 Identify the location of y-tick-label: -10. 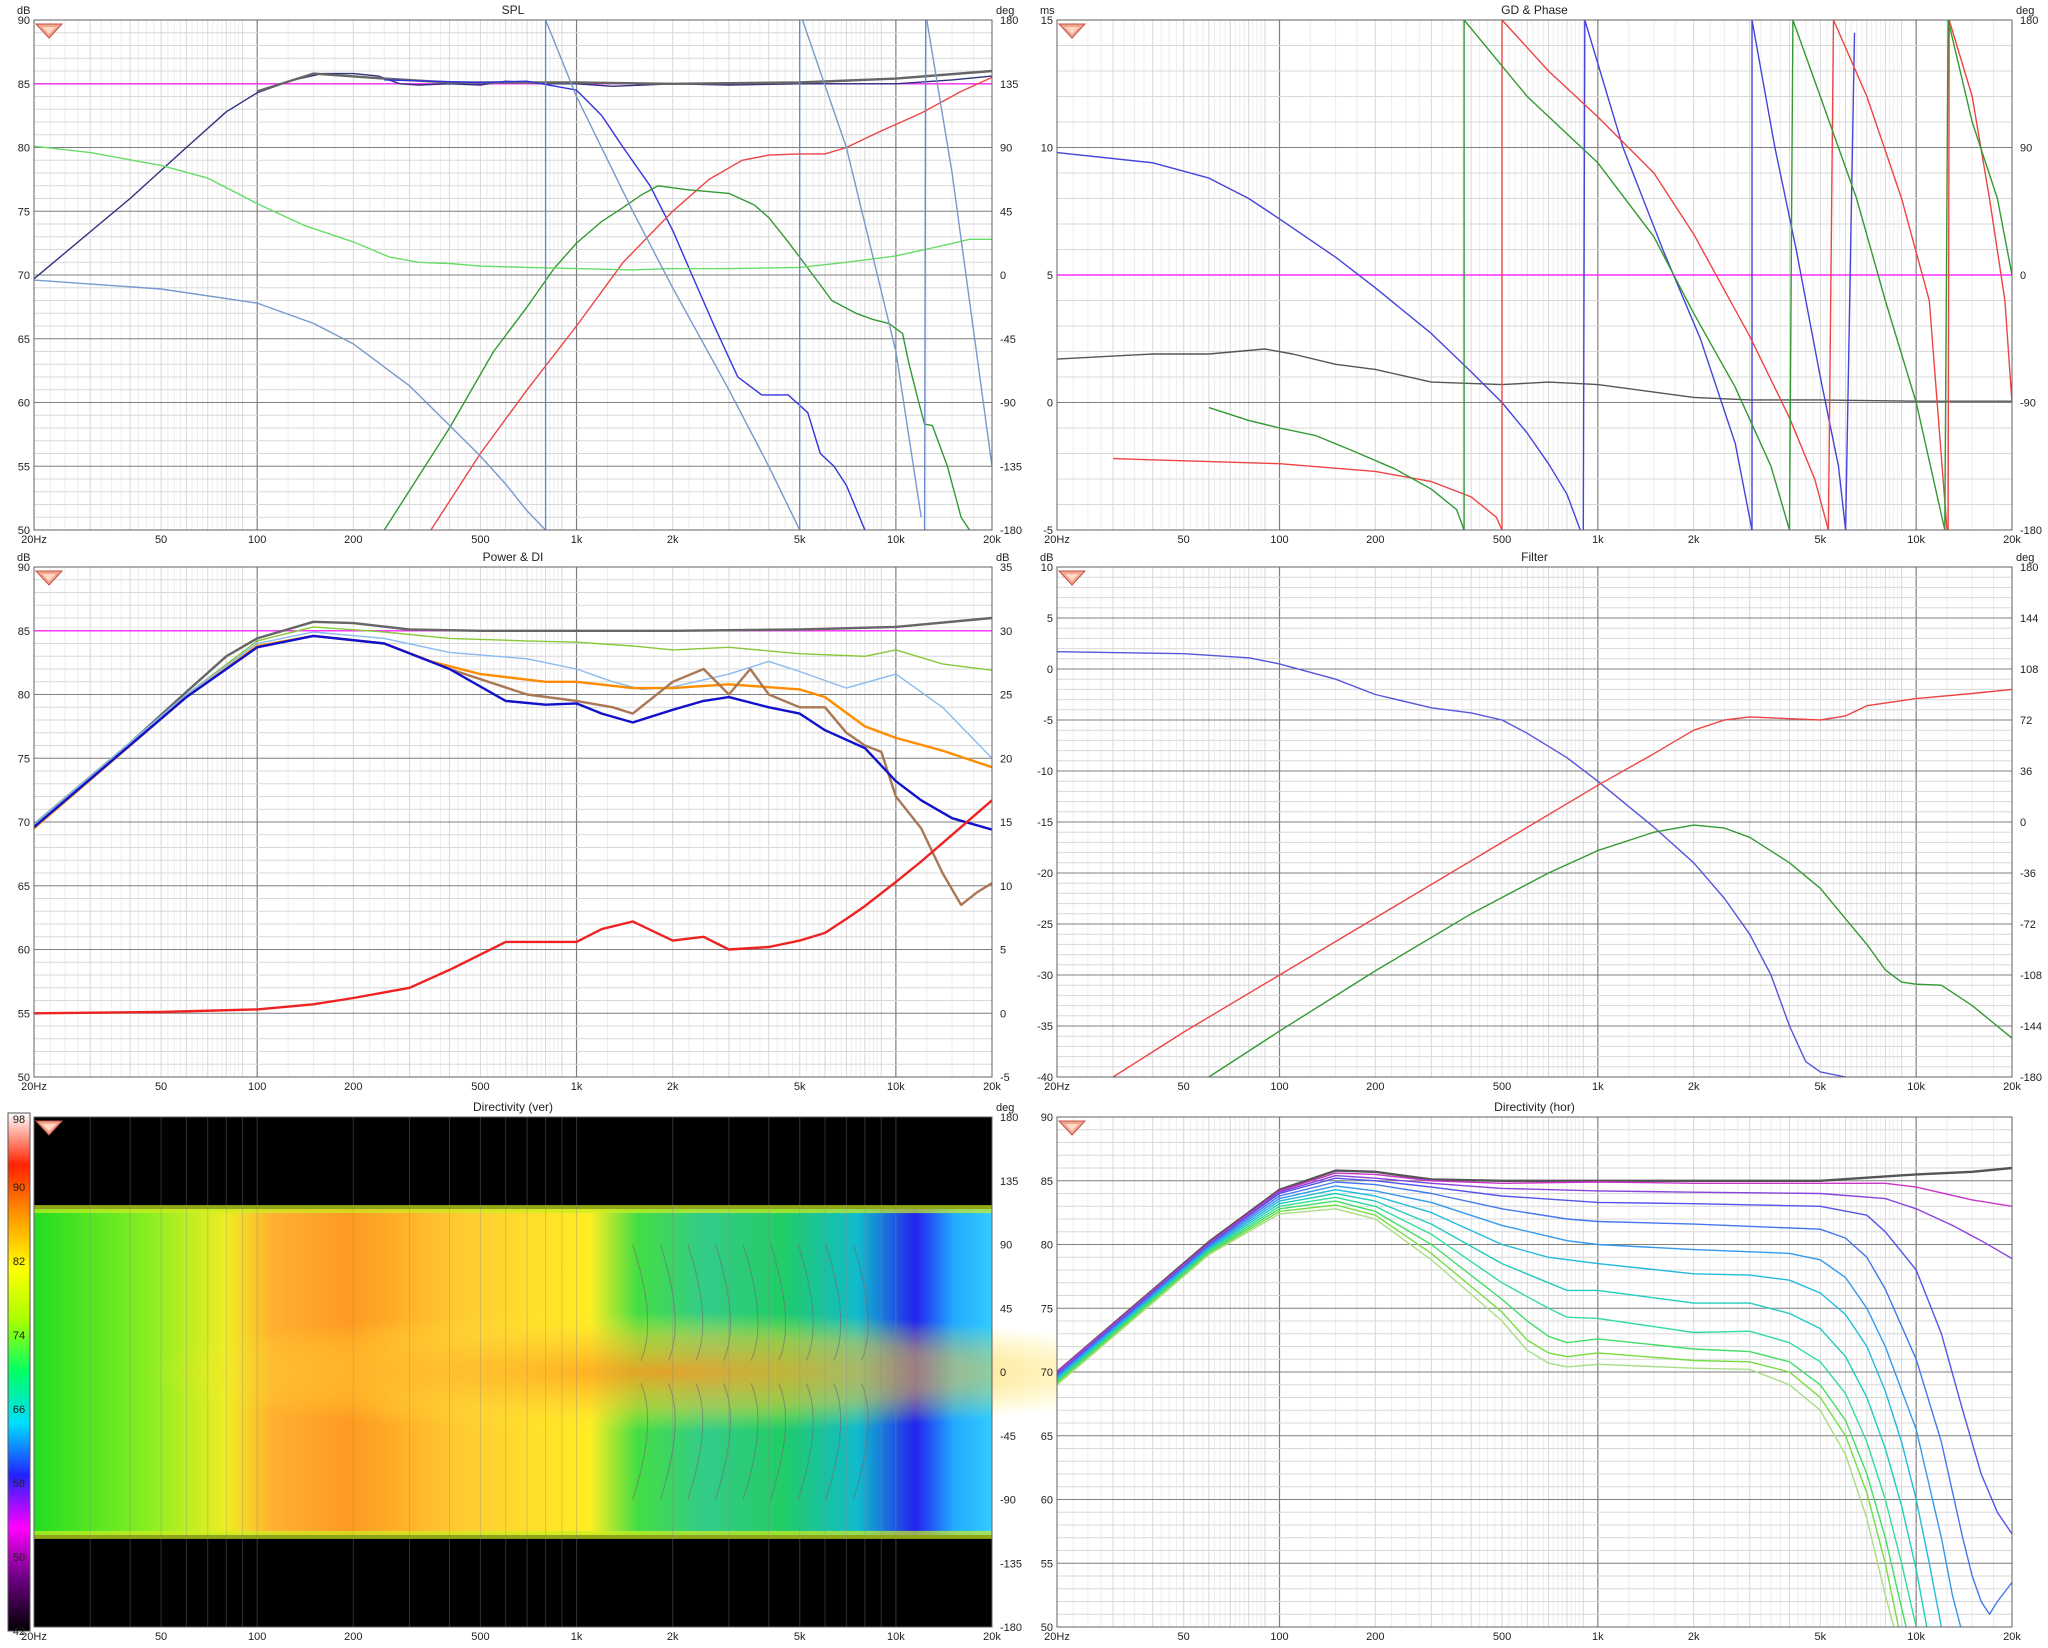
(1045, 772).